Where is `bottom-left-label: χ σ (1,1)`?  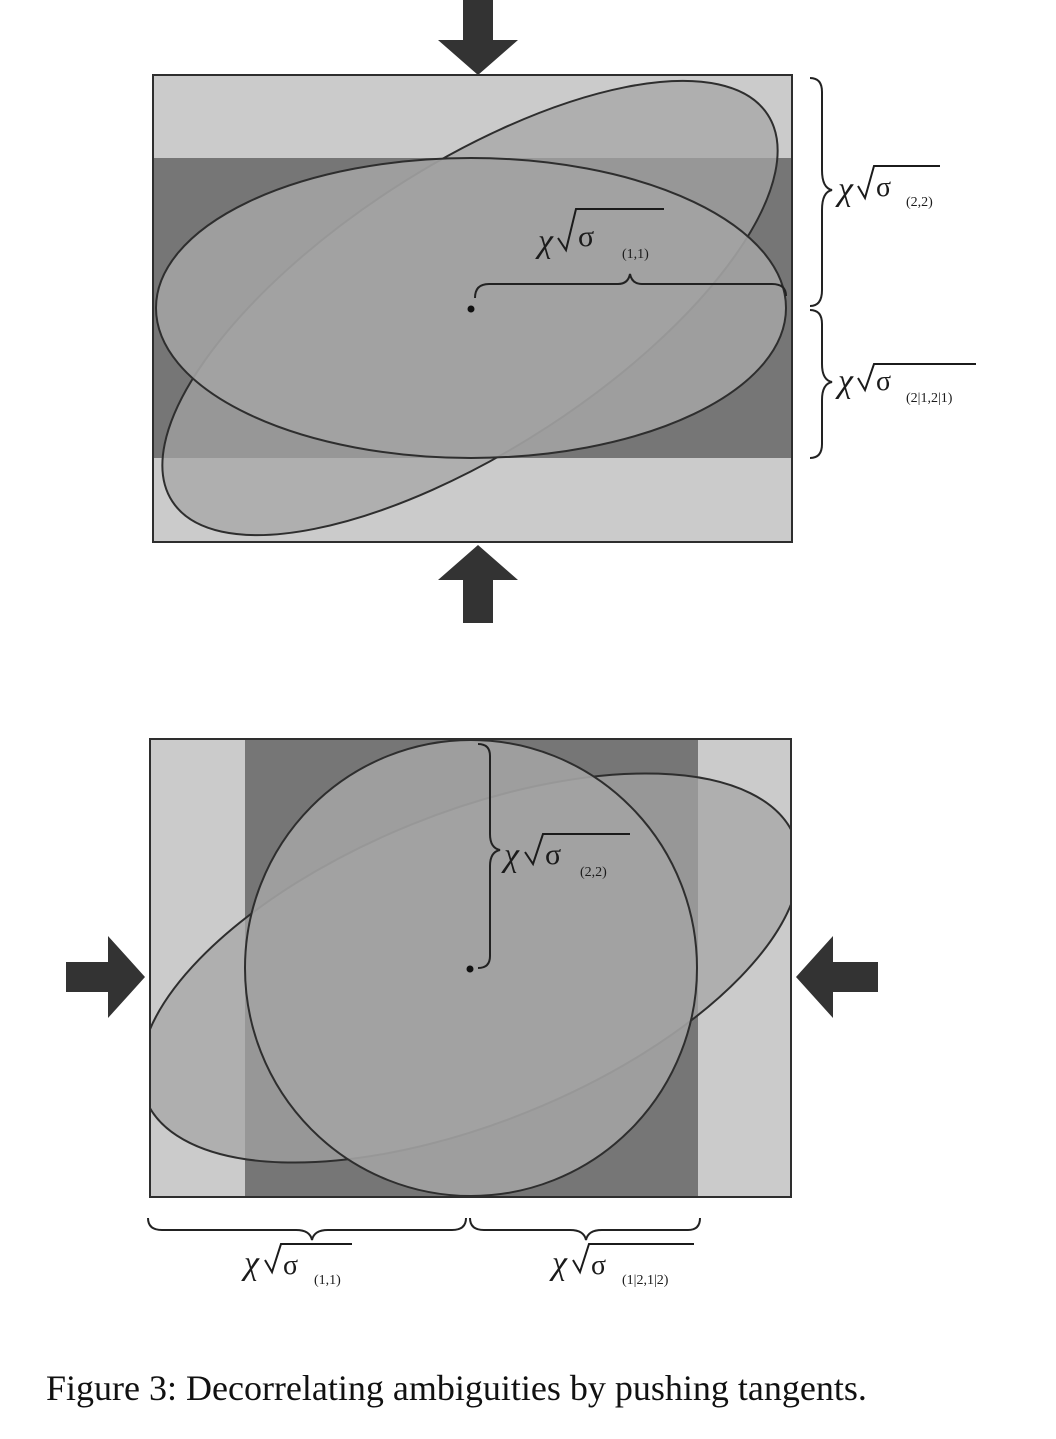
bottom-left-label: χ σ (1,1) is located at coordinates (296, 1265).